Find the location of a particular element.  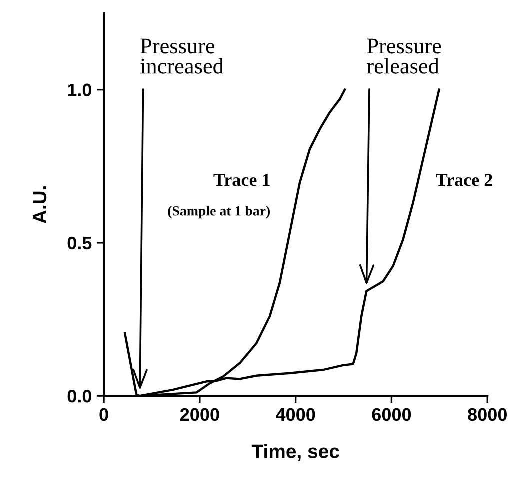

annotation: (Sample at 1 bar) is located at coordinates (219, 212).